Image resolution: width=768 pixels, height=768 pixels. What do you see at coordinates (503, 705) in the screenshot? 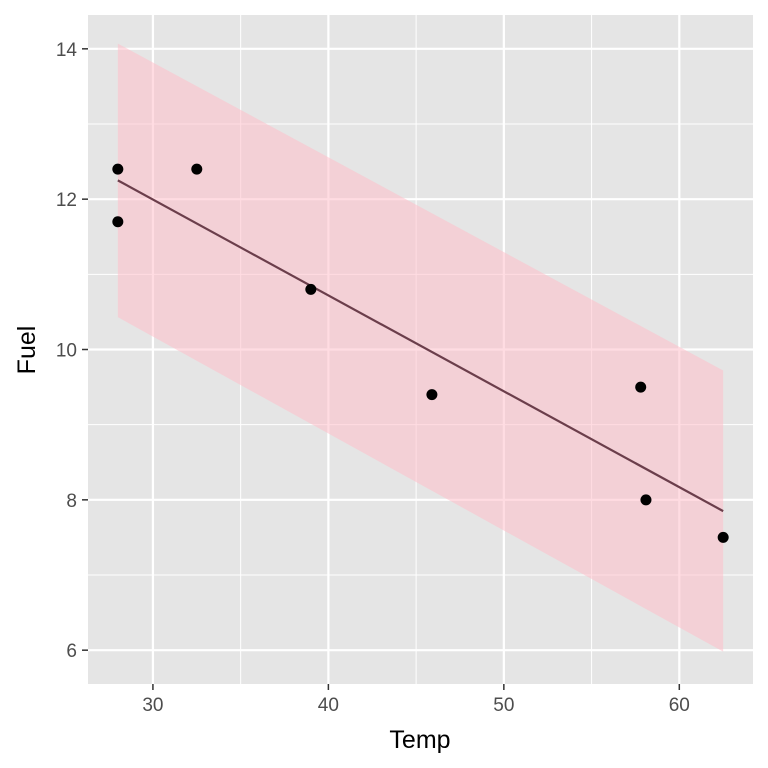
I see `x-tick-label: 50` at bounding box center [503, 705].